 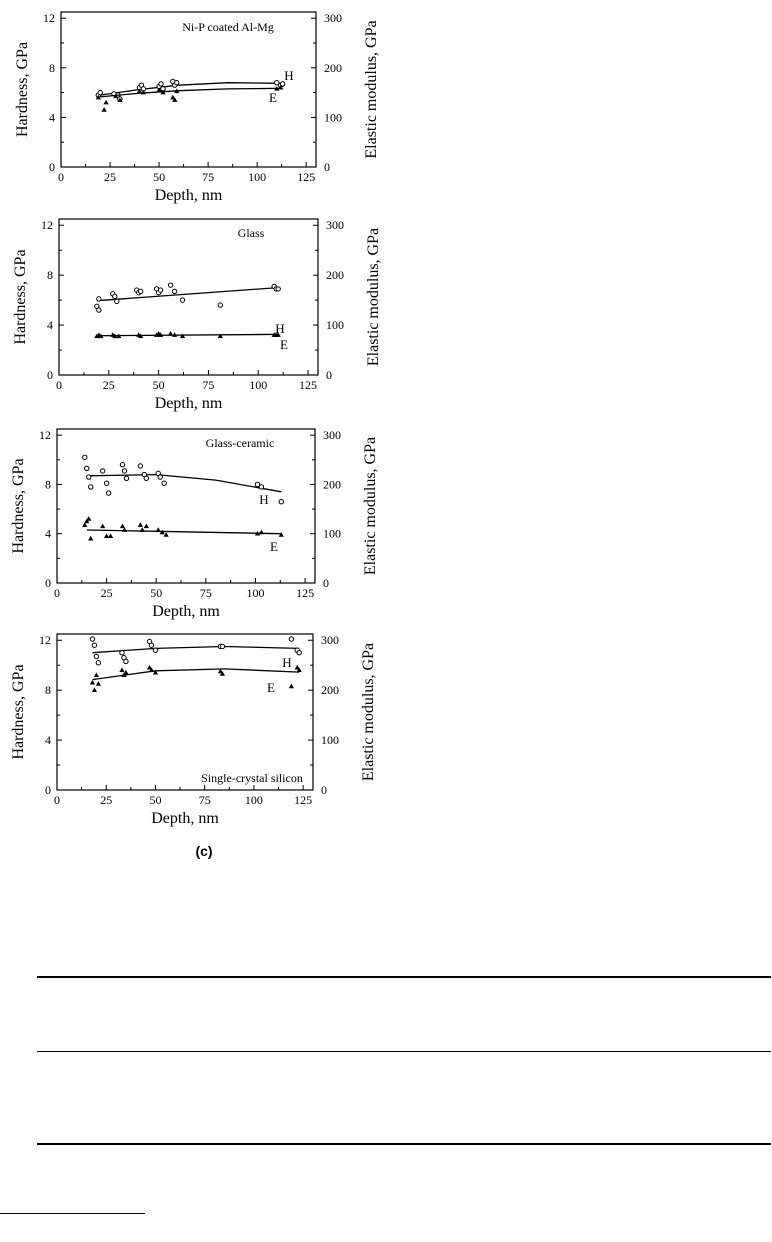 I want to click on chart3-fit-line-h, so click(x=184, y=483).